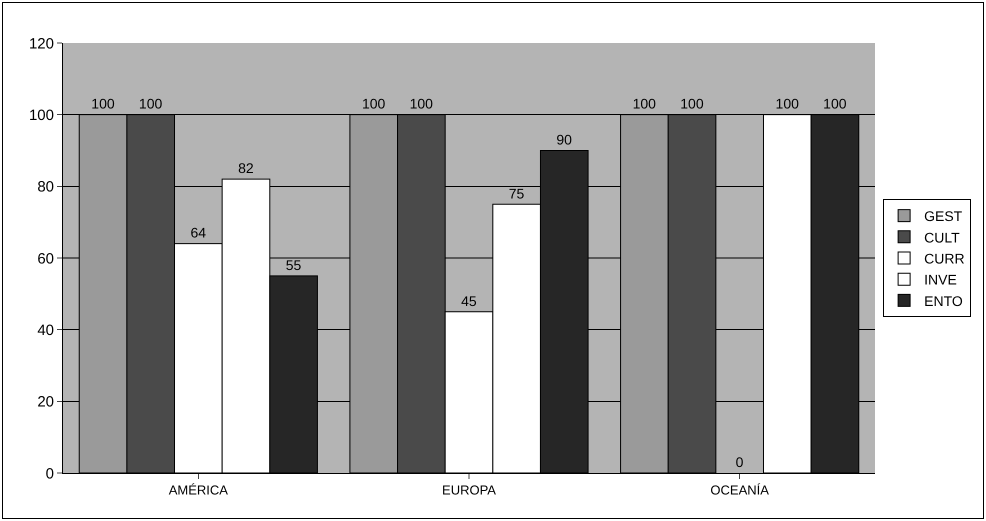 The width and height of the screenshot is (986, 521). What do you see at coordinates (469, 300) in the screenshot?
I see `data-label: 45` at bounding box center [469, 300].